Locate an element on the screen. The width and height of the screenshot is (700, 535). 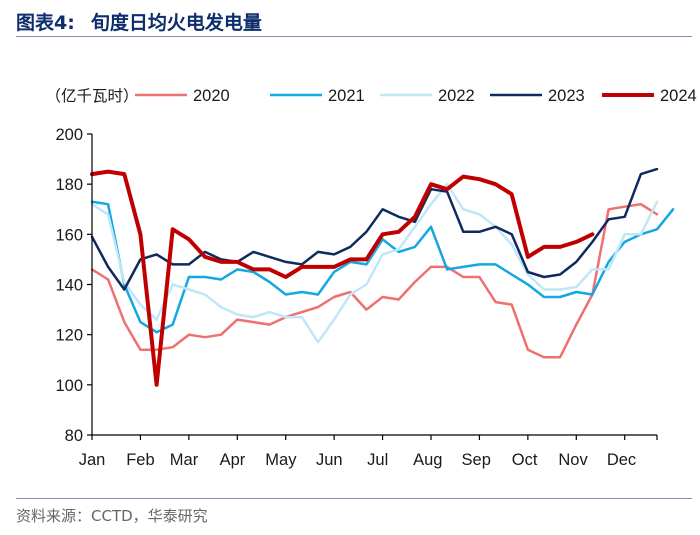
x-tick-label-feb: Feb is located at coordinates (140, 460).